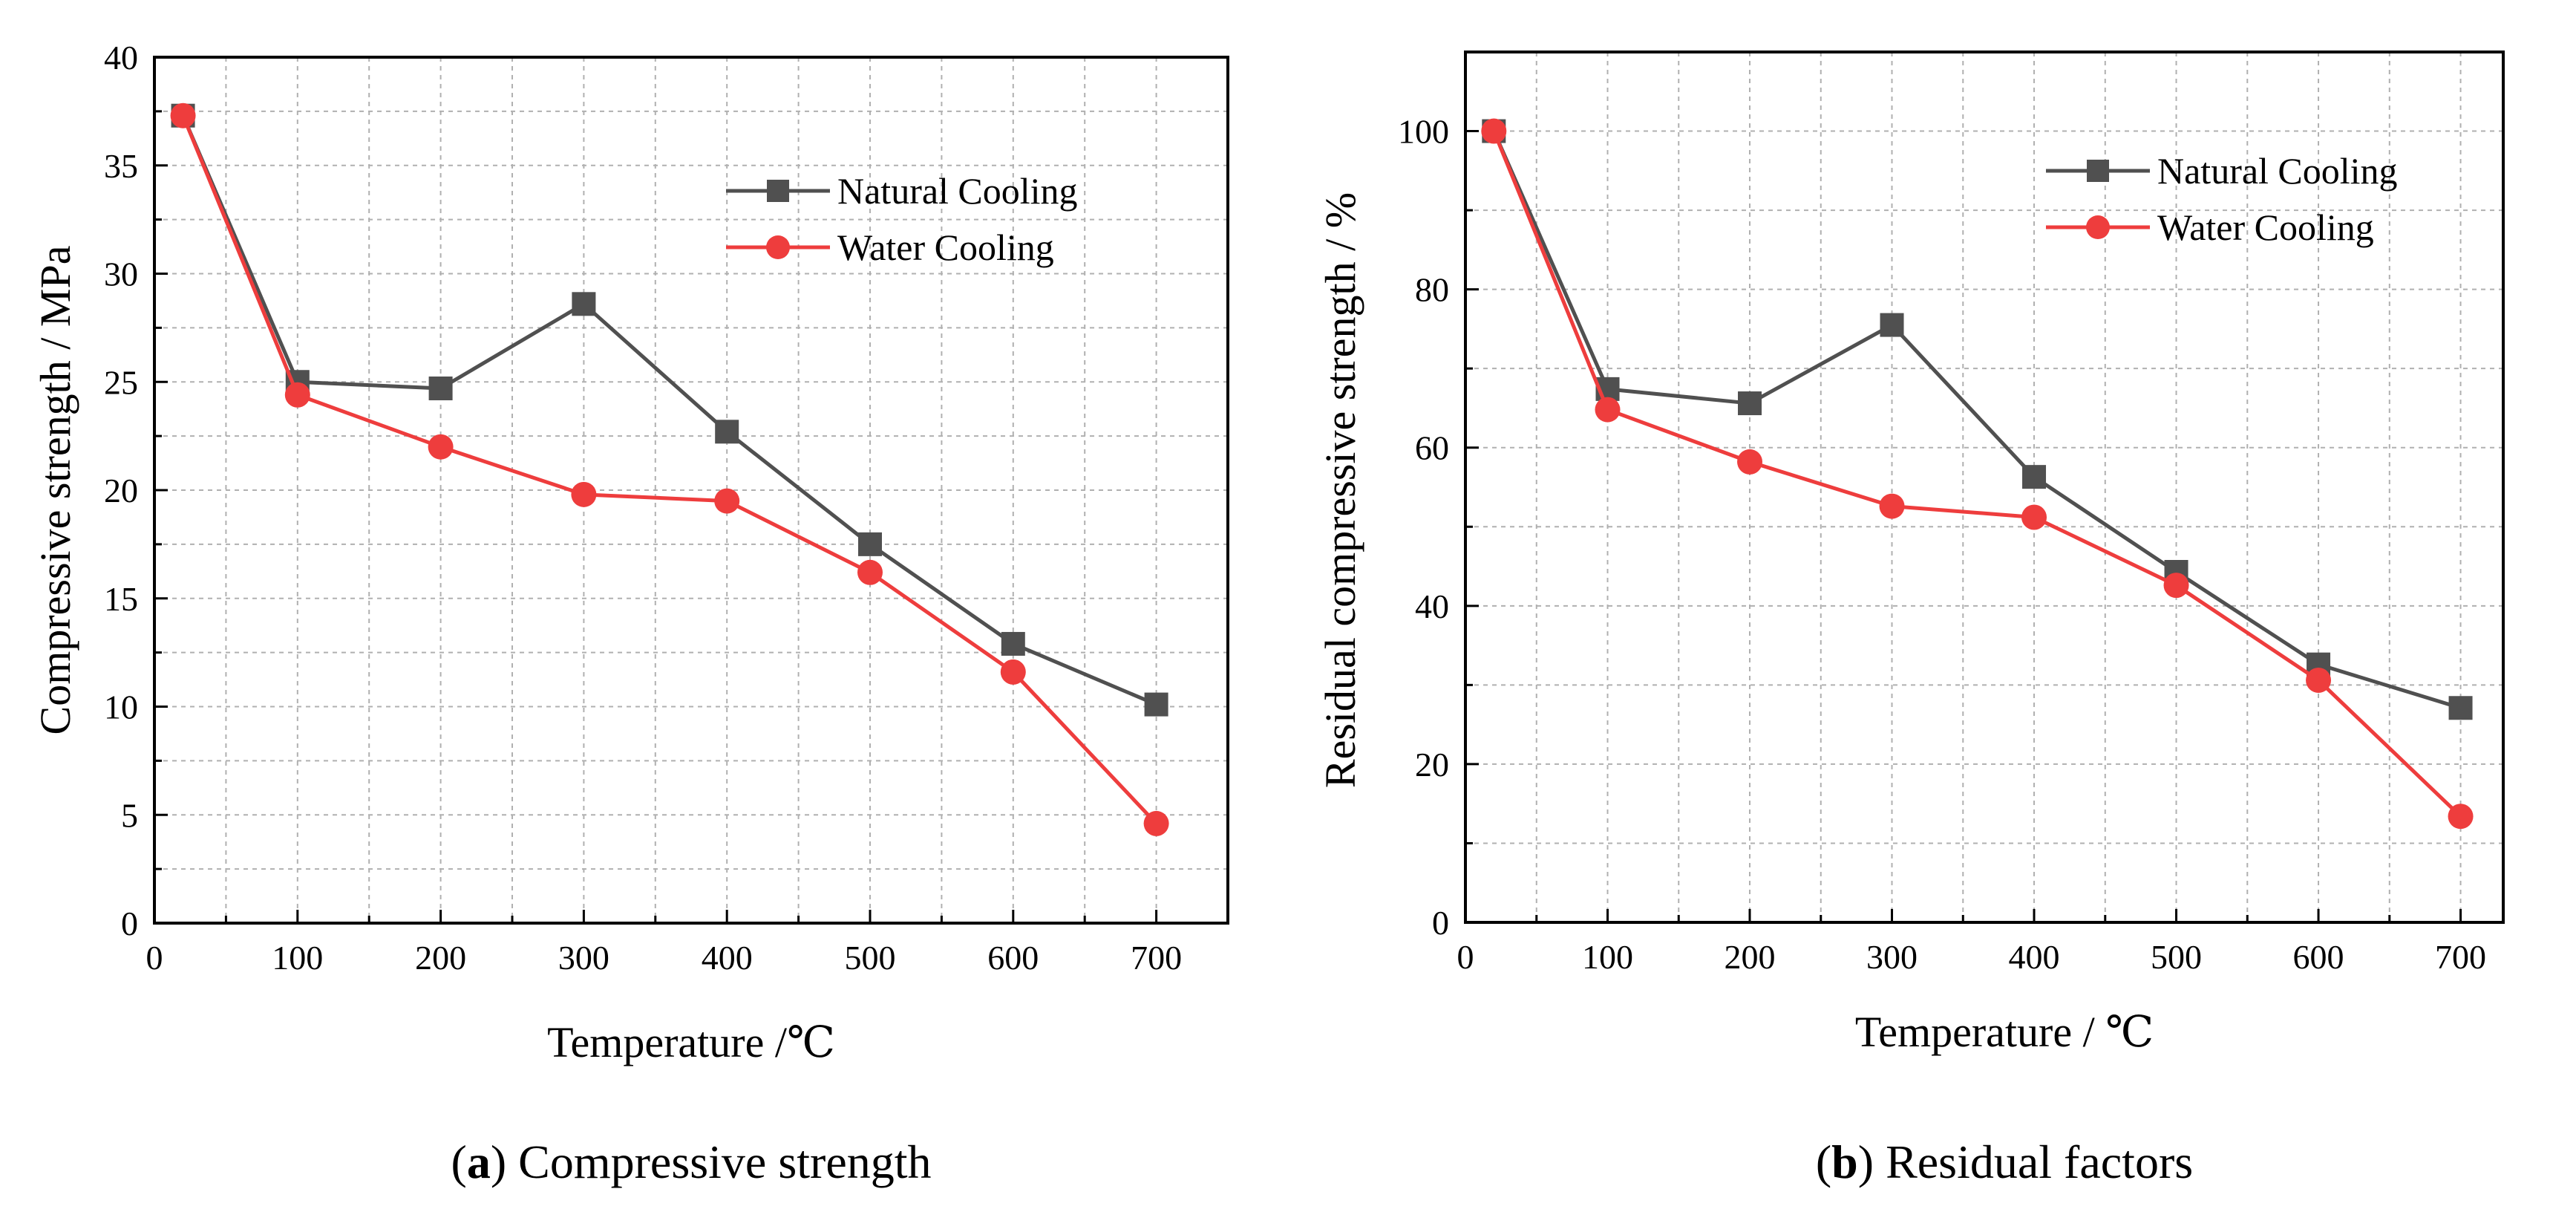 The height and width of the screenshot is (1212, 2576). What do you see at coordinates (129, 815) in the screenshot?
I see `y-tick-label: 5` at bounding box center [129, 815].